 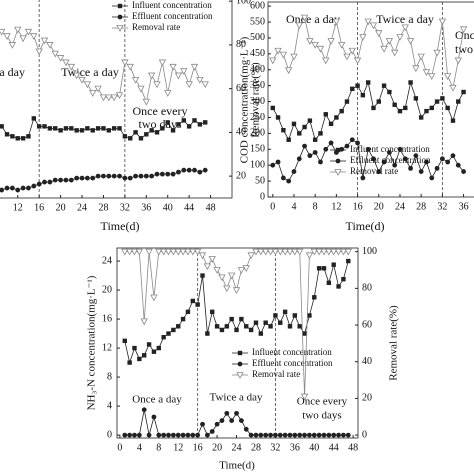 What do you see at coordinates (358, 206) in the screenshot?
I see `x-tick-label: 16` at bounding box center [358, 206].